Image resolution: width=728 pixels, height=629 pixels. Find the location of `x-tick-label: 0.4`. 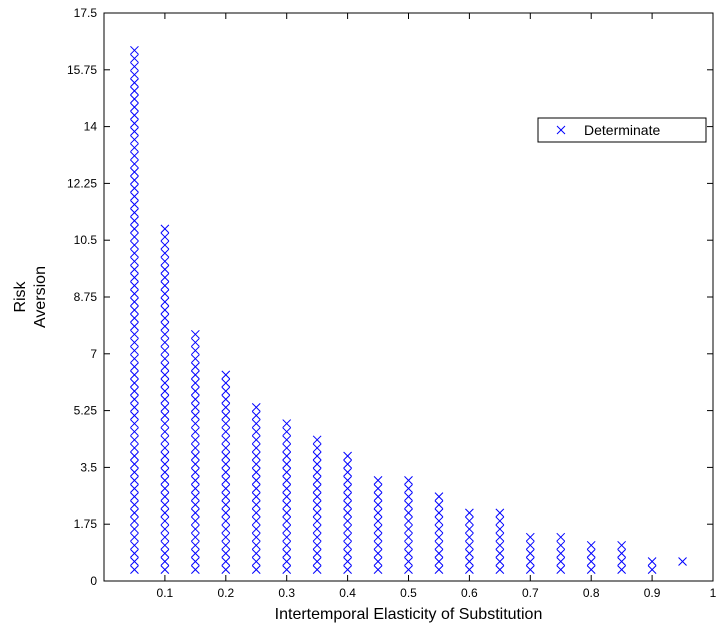

x-tick-label: 0.4 is located at coordinates (347, 593).